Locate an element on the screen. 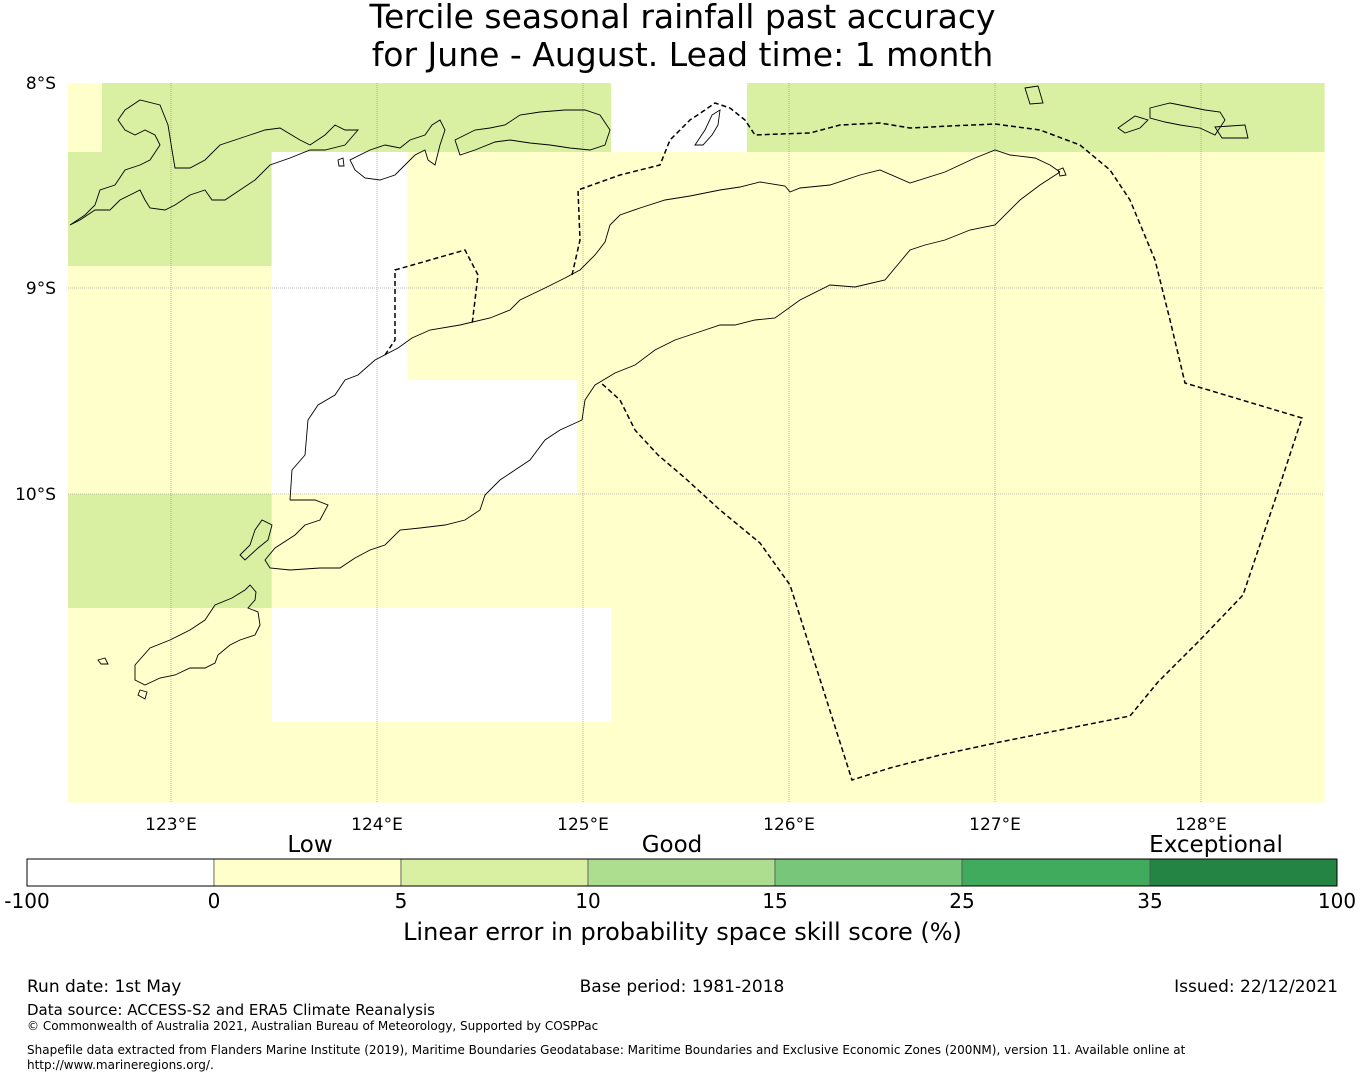 This screenshot has width=1365, height=1080. coastline-wetar is located at coordinates (707, 127).